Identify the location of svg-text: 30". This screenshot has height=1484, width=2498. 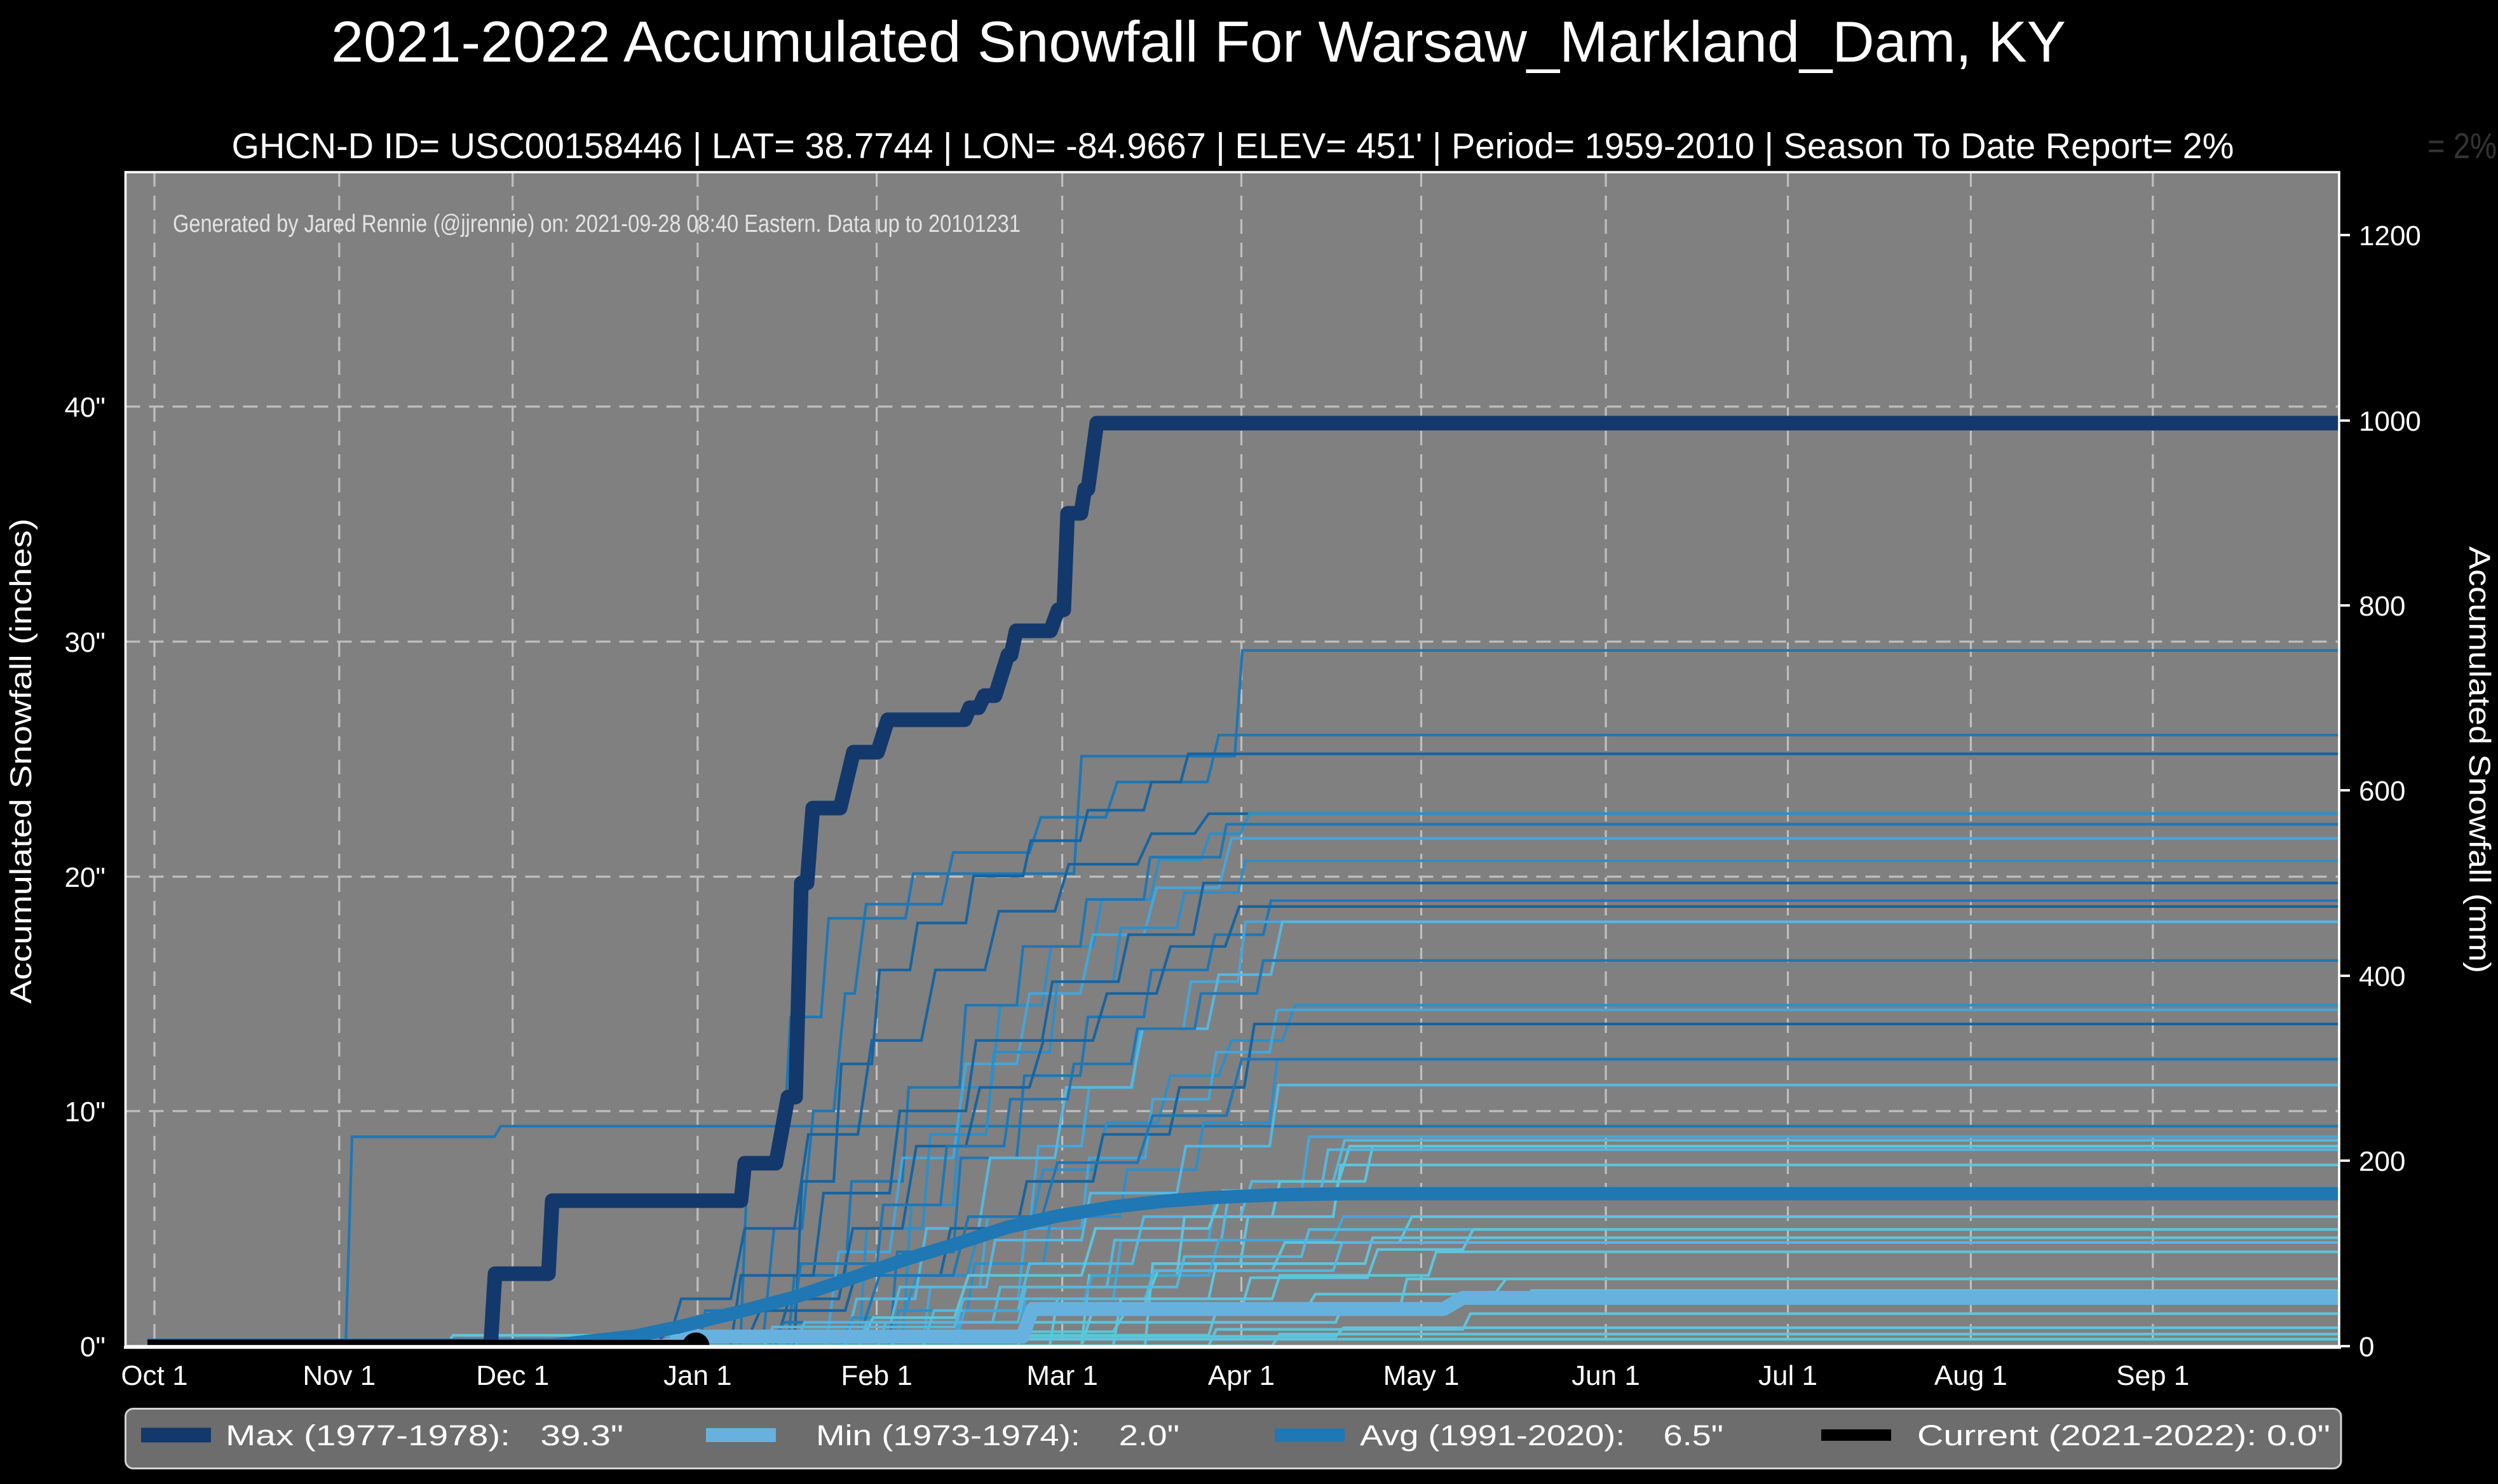
(84, 642).